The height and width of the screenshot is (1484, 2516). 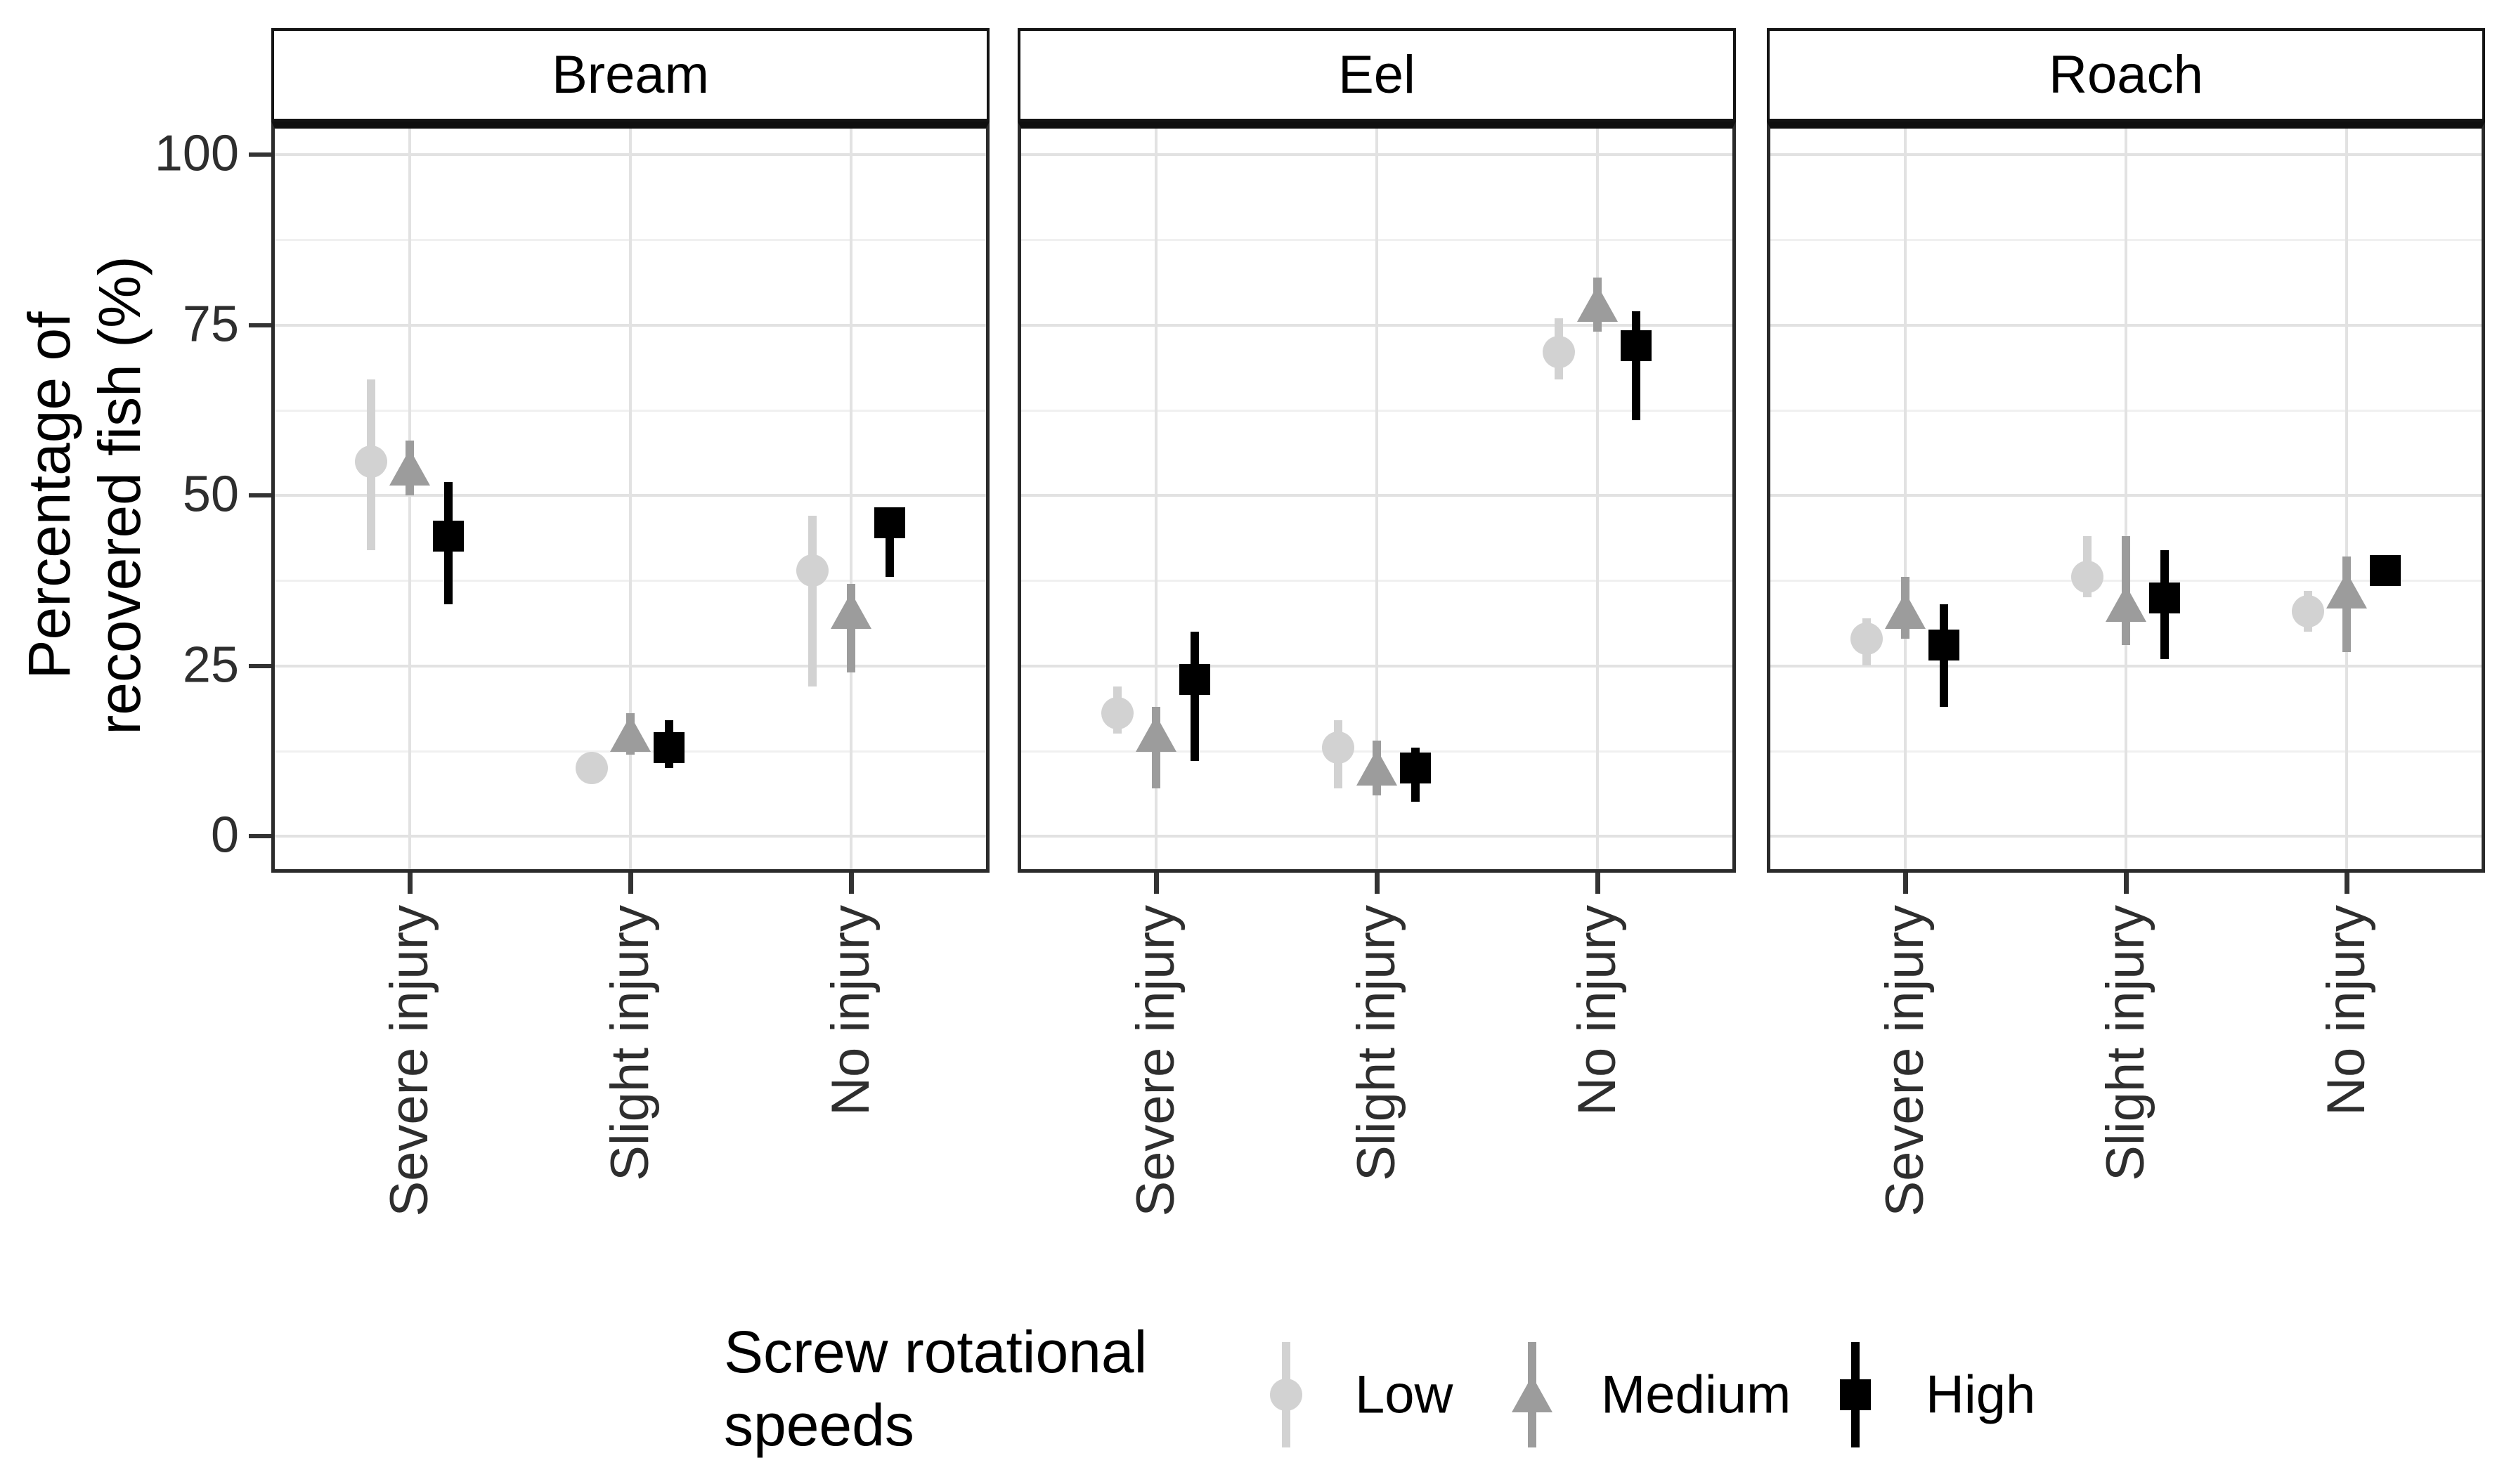 What do you see at coordinates (224, 835) in the screenshot?
I see `y-axis-tick-label: 0` at bounding box center [224, 835].